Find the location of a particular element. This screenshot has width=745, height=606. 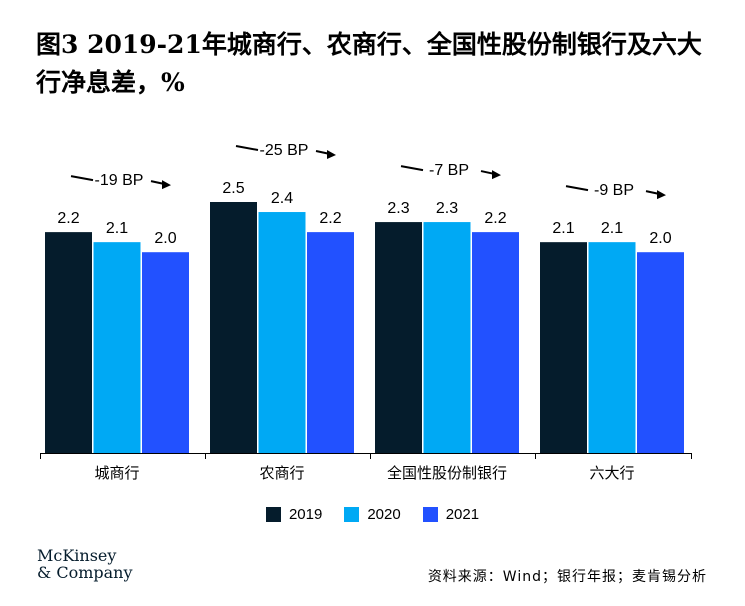

value-label-2-2020: 2.4 is located at coordinates (282, 198).